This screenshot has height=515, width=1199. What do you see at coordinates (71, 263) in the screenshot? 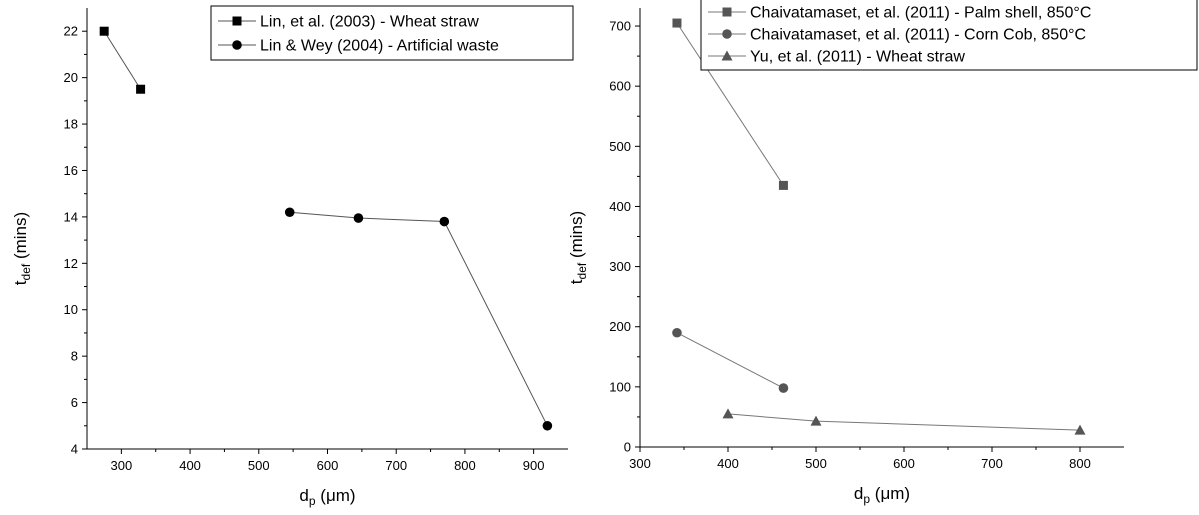
I see `y-tick-label: 12` at bounding box center [71, 263].